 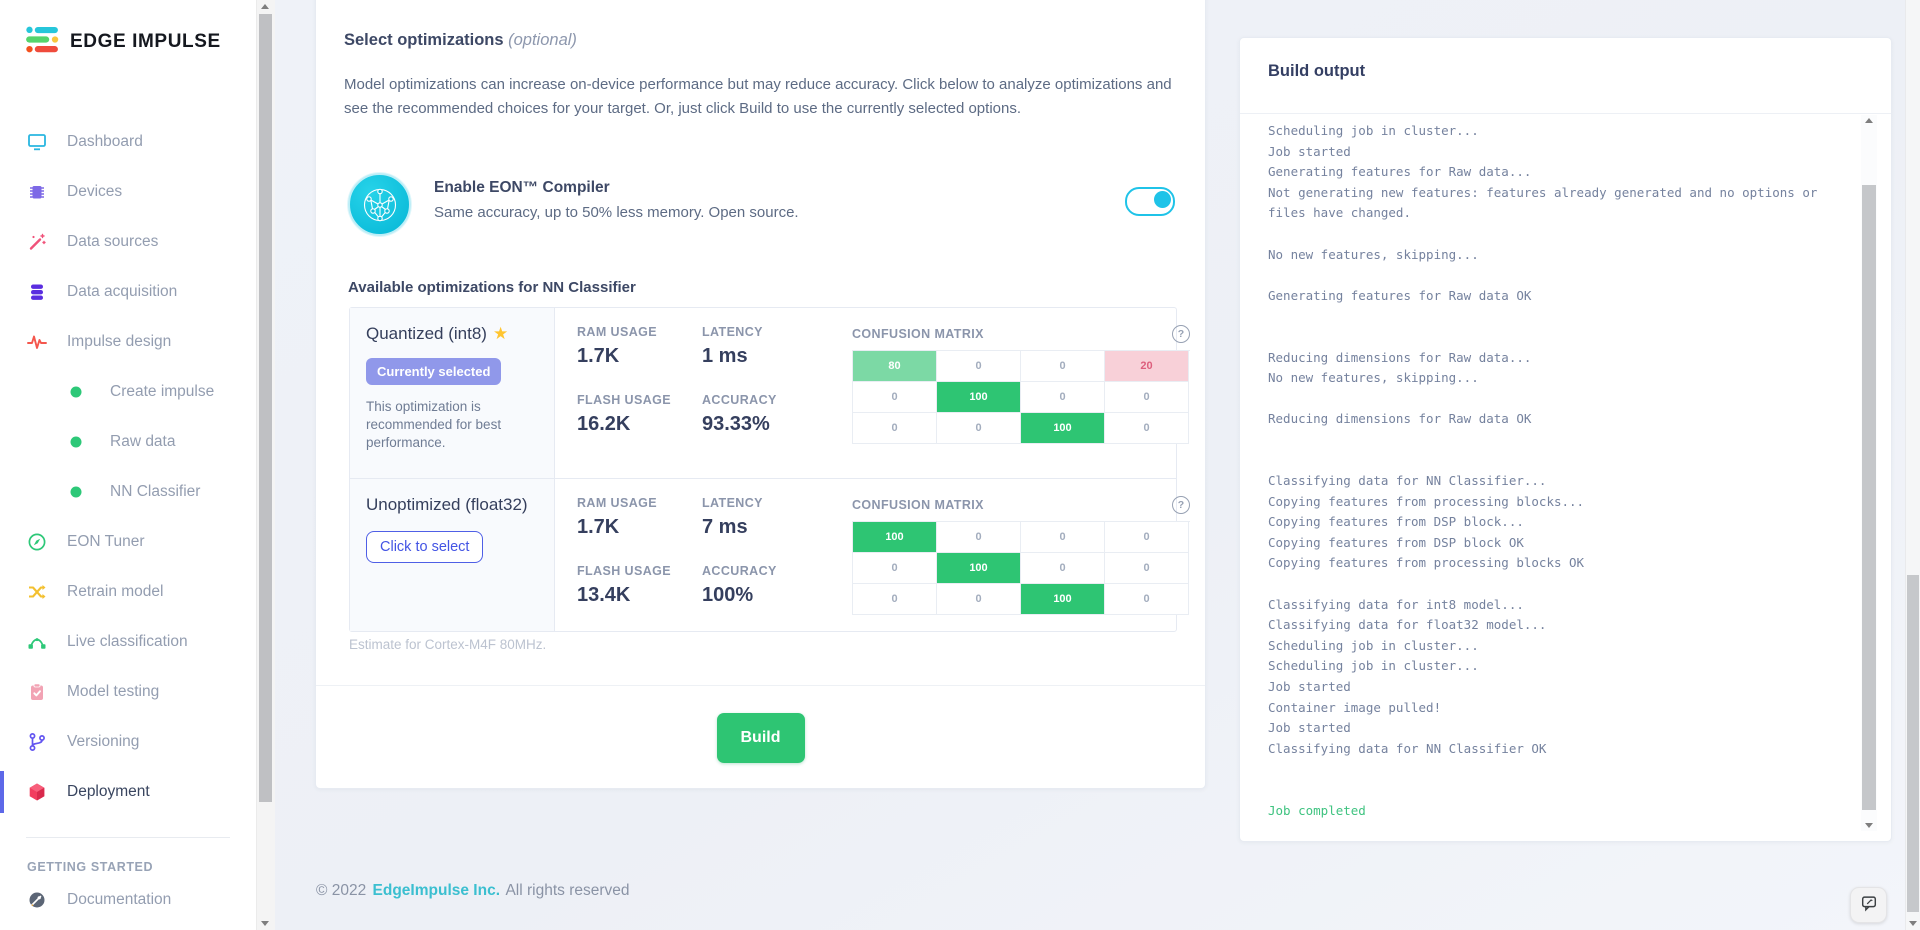 I want to click on sidebar-item-nn-classifier: NN Classifier, so click(x=128, y=492).